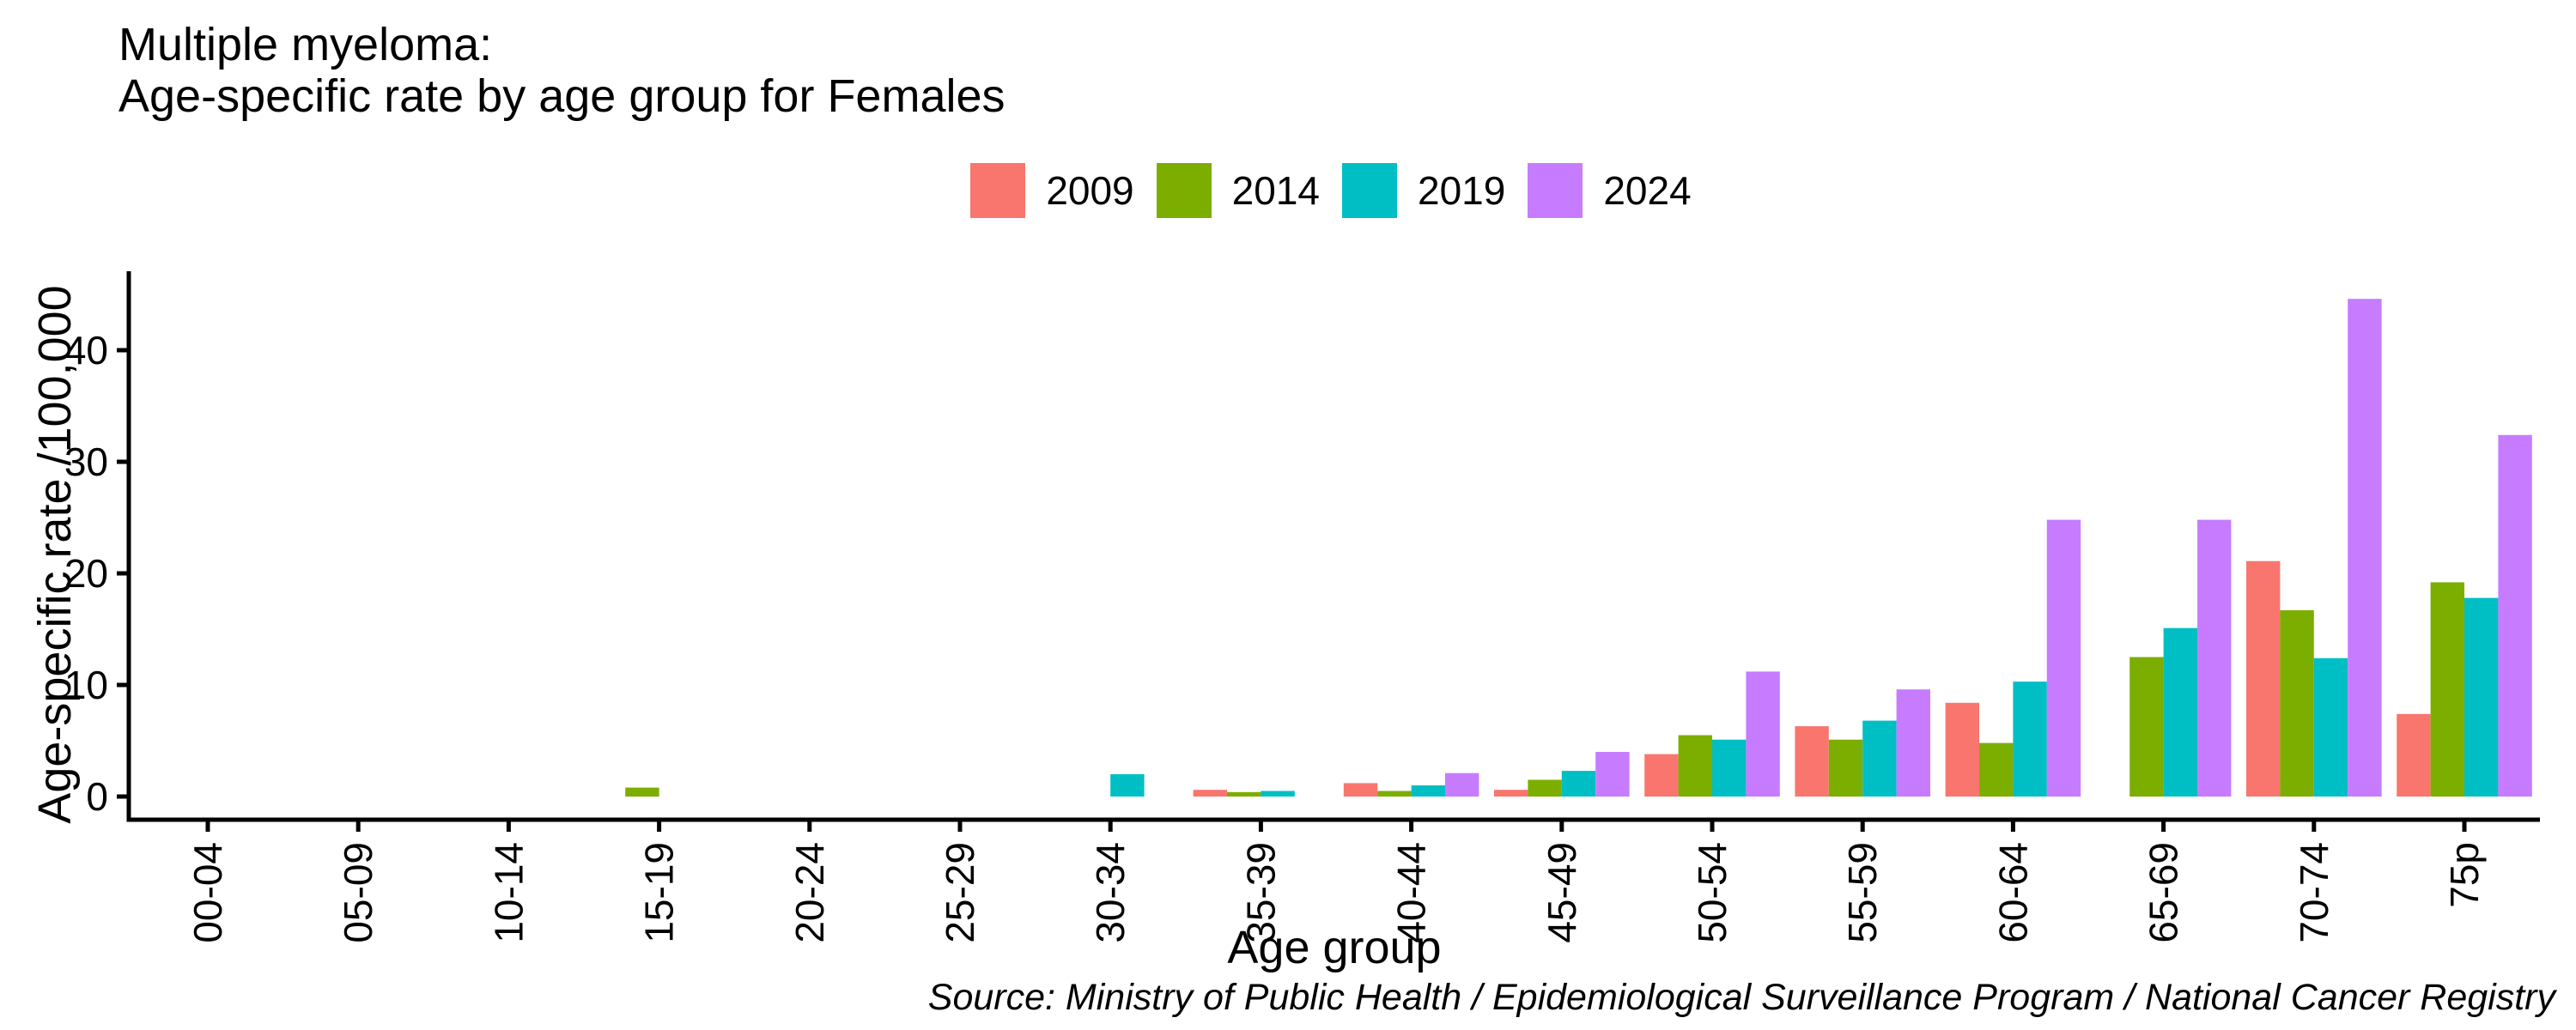  Describe the element at coordinates (86, 461) in the screenshot. I see `y-tick-label-30: 30` at that location.